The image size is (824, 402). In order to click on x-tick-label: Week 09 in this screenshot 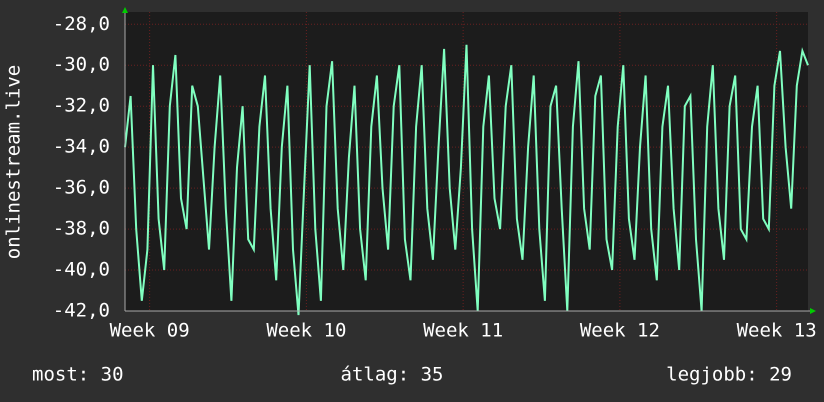, I will do `click(150, 331)`.